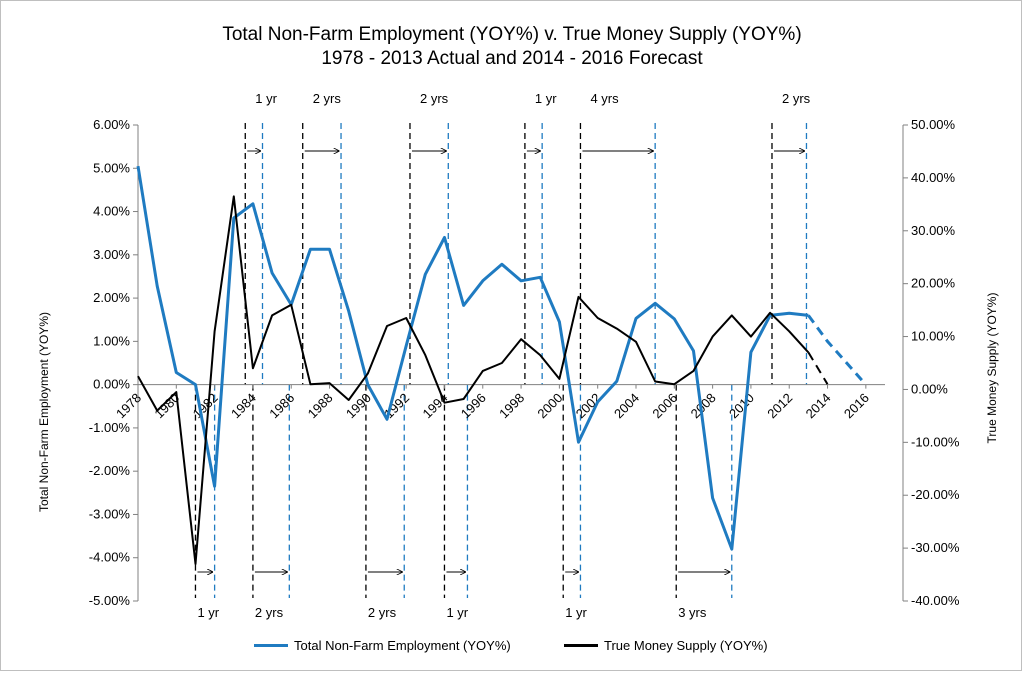 The height and width of the screenshot is (673, 1024). I want to click on x-tick-label: 1986, so click(281, 405).